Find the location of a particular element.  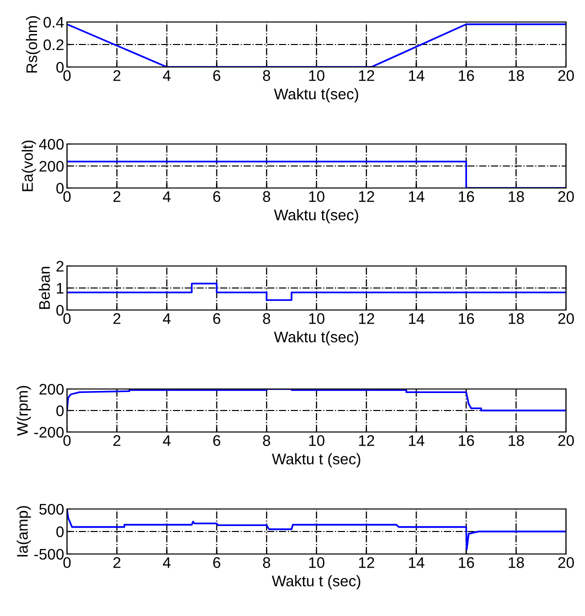

y-tick-label: 500 is located at coordinates (51, 509).